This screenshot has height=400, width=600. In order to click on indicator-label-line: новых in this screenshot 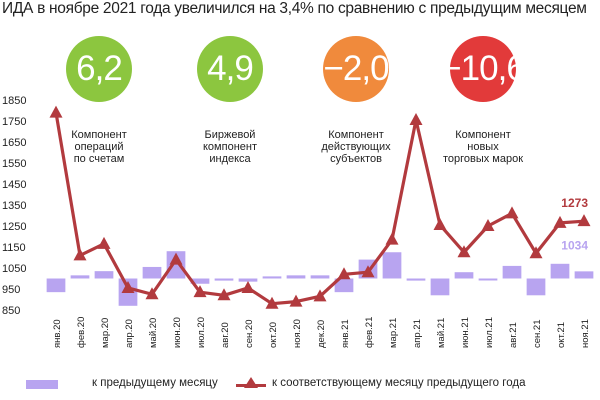, I will do `click(483, 147)`.